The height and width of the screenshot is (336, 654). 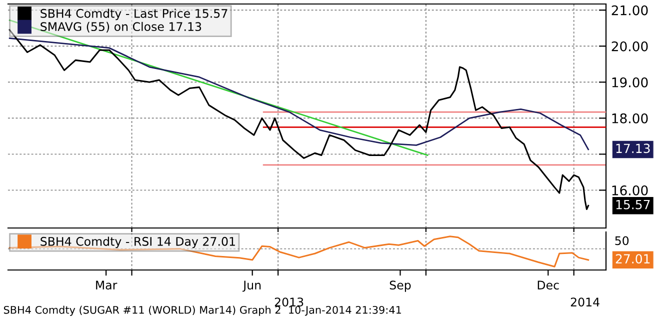 What do you see at coordinates (251, 286) in the screenshot?
I see `x-tick-label: Jun` at bounding box center [251, 286].